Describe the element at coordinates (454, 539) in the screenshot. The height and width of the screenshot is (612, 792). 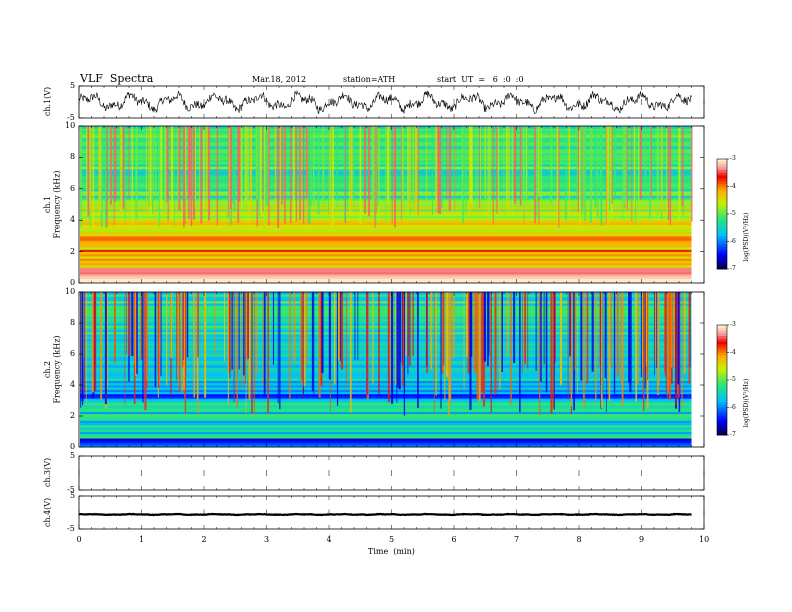
I see `x-tick-label: 6` at that location.